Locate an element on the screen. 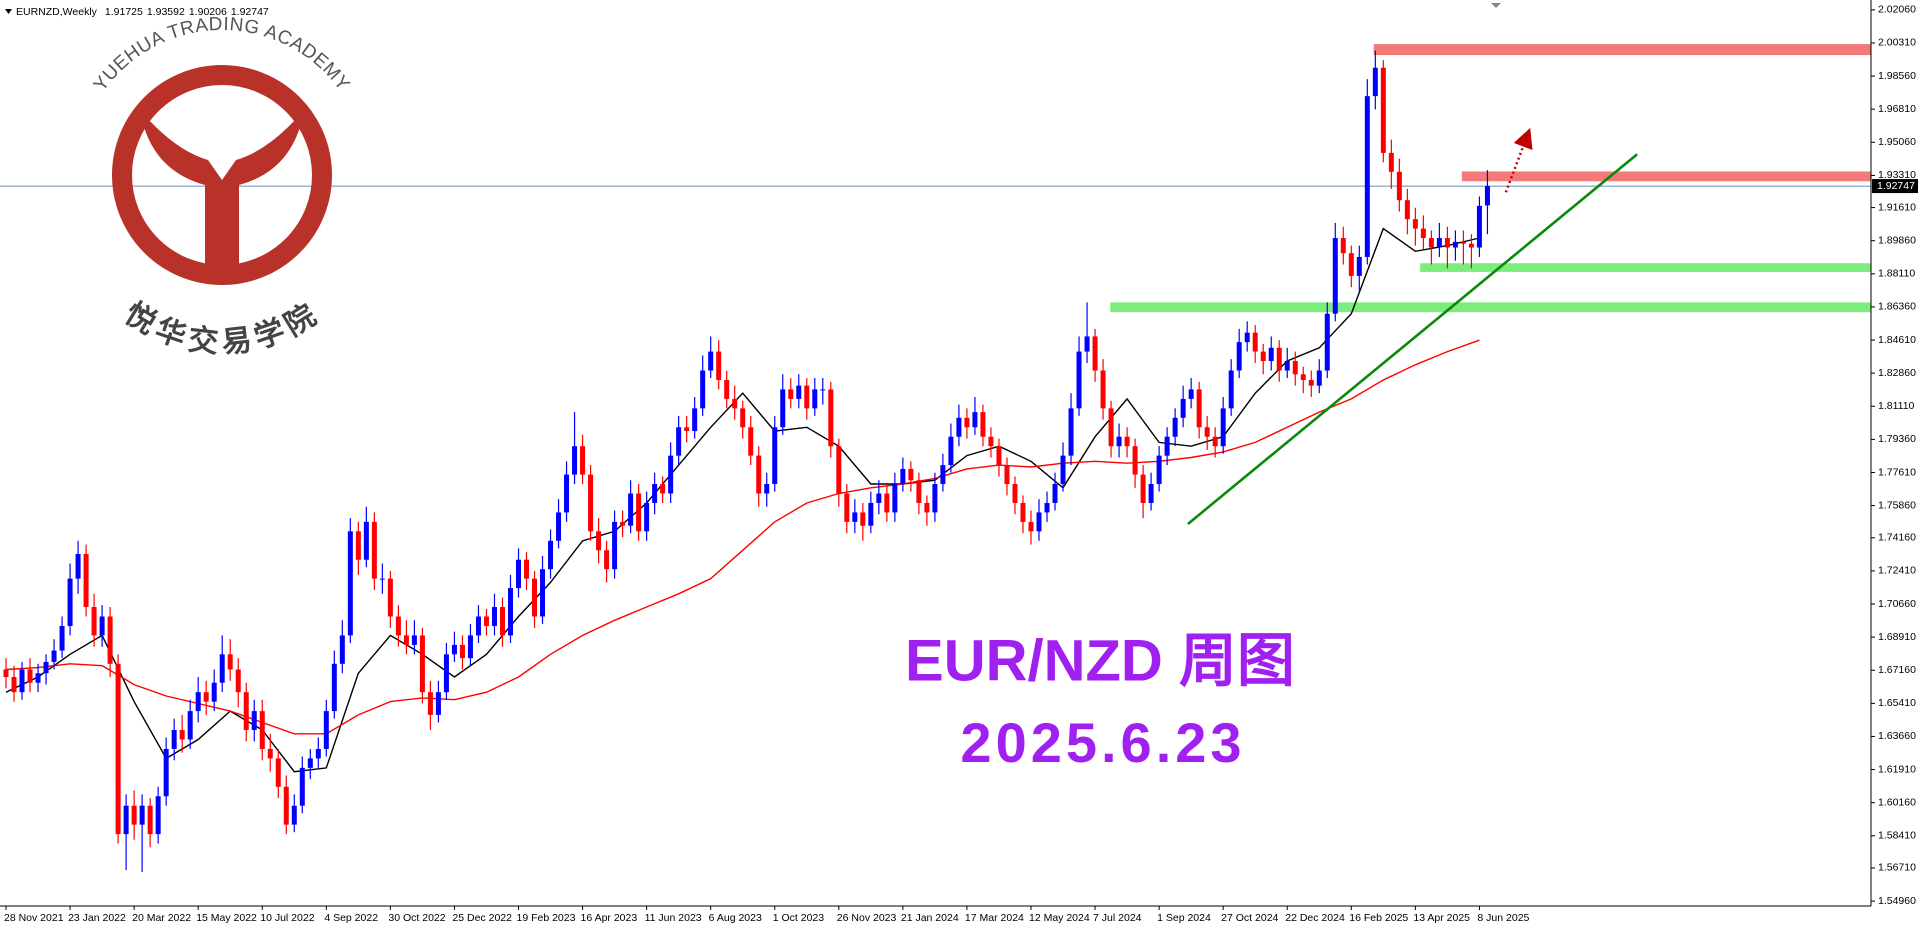 The height and width of the screenshot is (927, 1920). y-tick-label: 1.84610 is located at coordinates (1897, 340).